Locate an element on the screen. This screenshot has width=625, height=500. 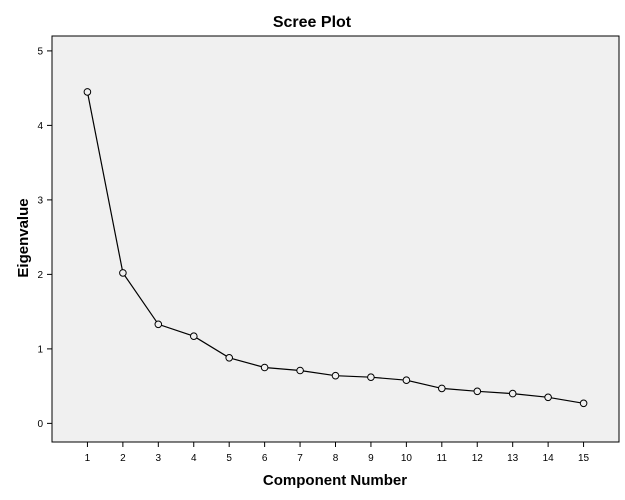
chart-title: Scree Plot is located at coordinates (312, 22).